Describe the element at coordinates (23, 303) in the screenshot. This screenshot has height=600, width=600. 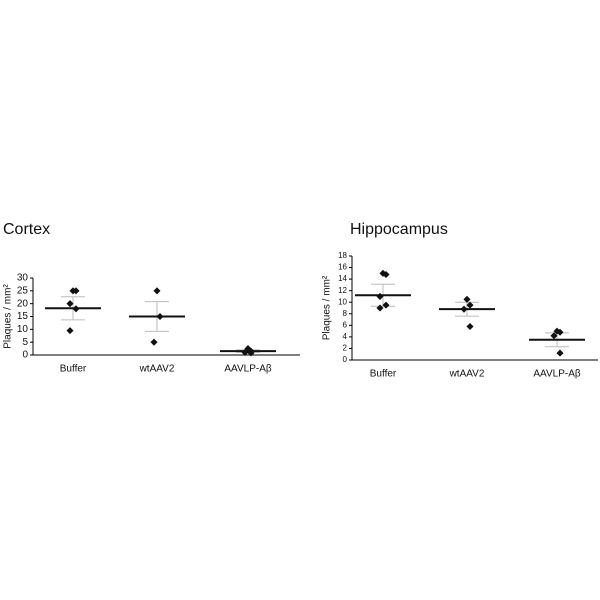
I see `y-tick-label: 20` at that location.